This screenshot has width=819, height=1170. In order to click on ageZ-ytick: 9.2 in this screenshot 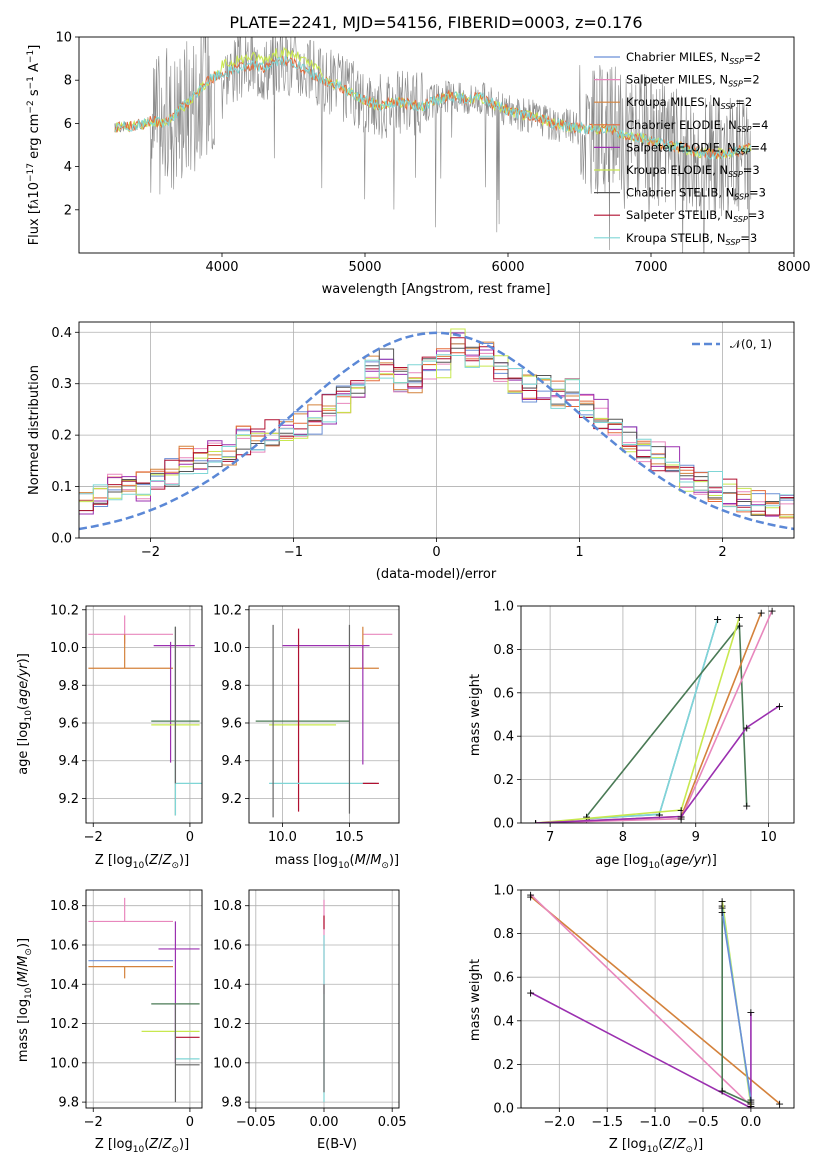, I will do `click(68, 799)`.